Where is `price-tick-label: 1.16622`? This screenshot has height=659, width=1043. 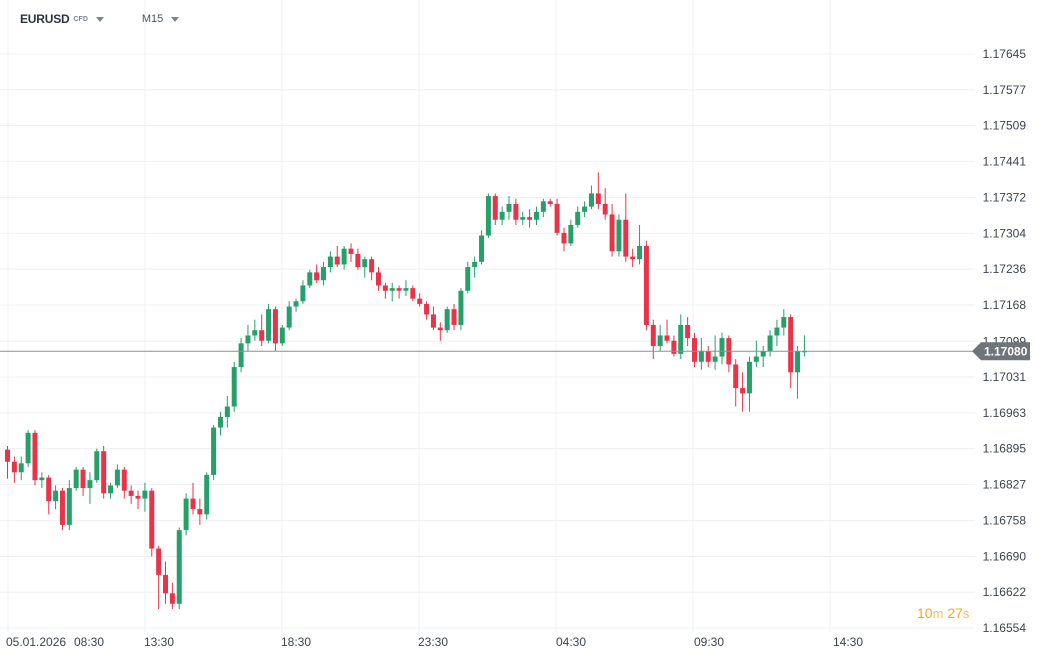
price-tick-label: 1.16622 is located at coordinates (1005, 592).